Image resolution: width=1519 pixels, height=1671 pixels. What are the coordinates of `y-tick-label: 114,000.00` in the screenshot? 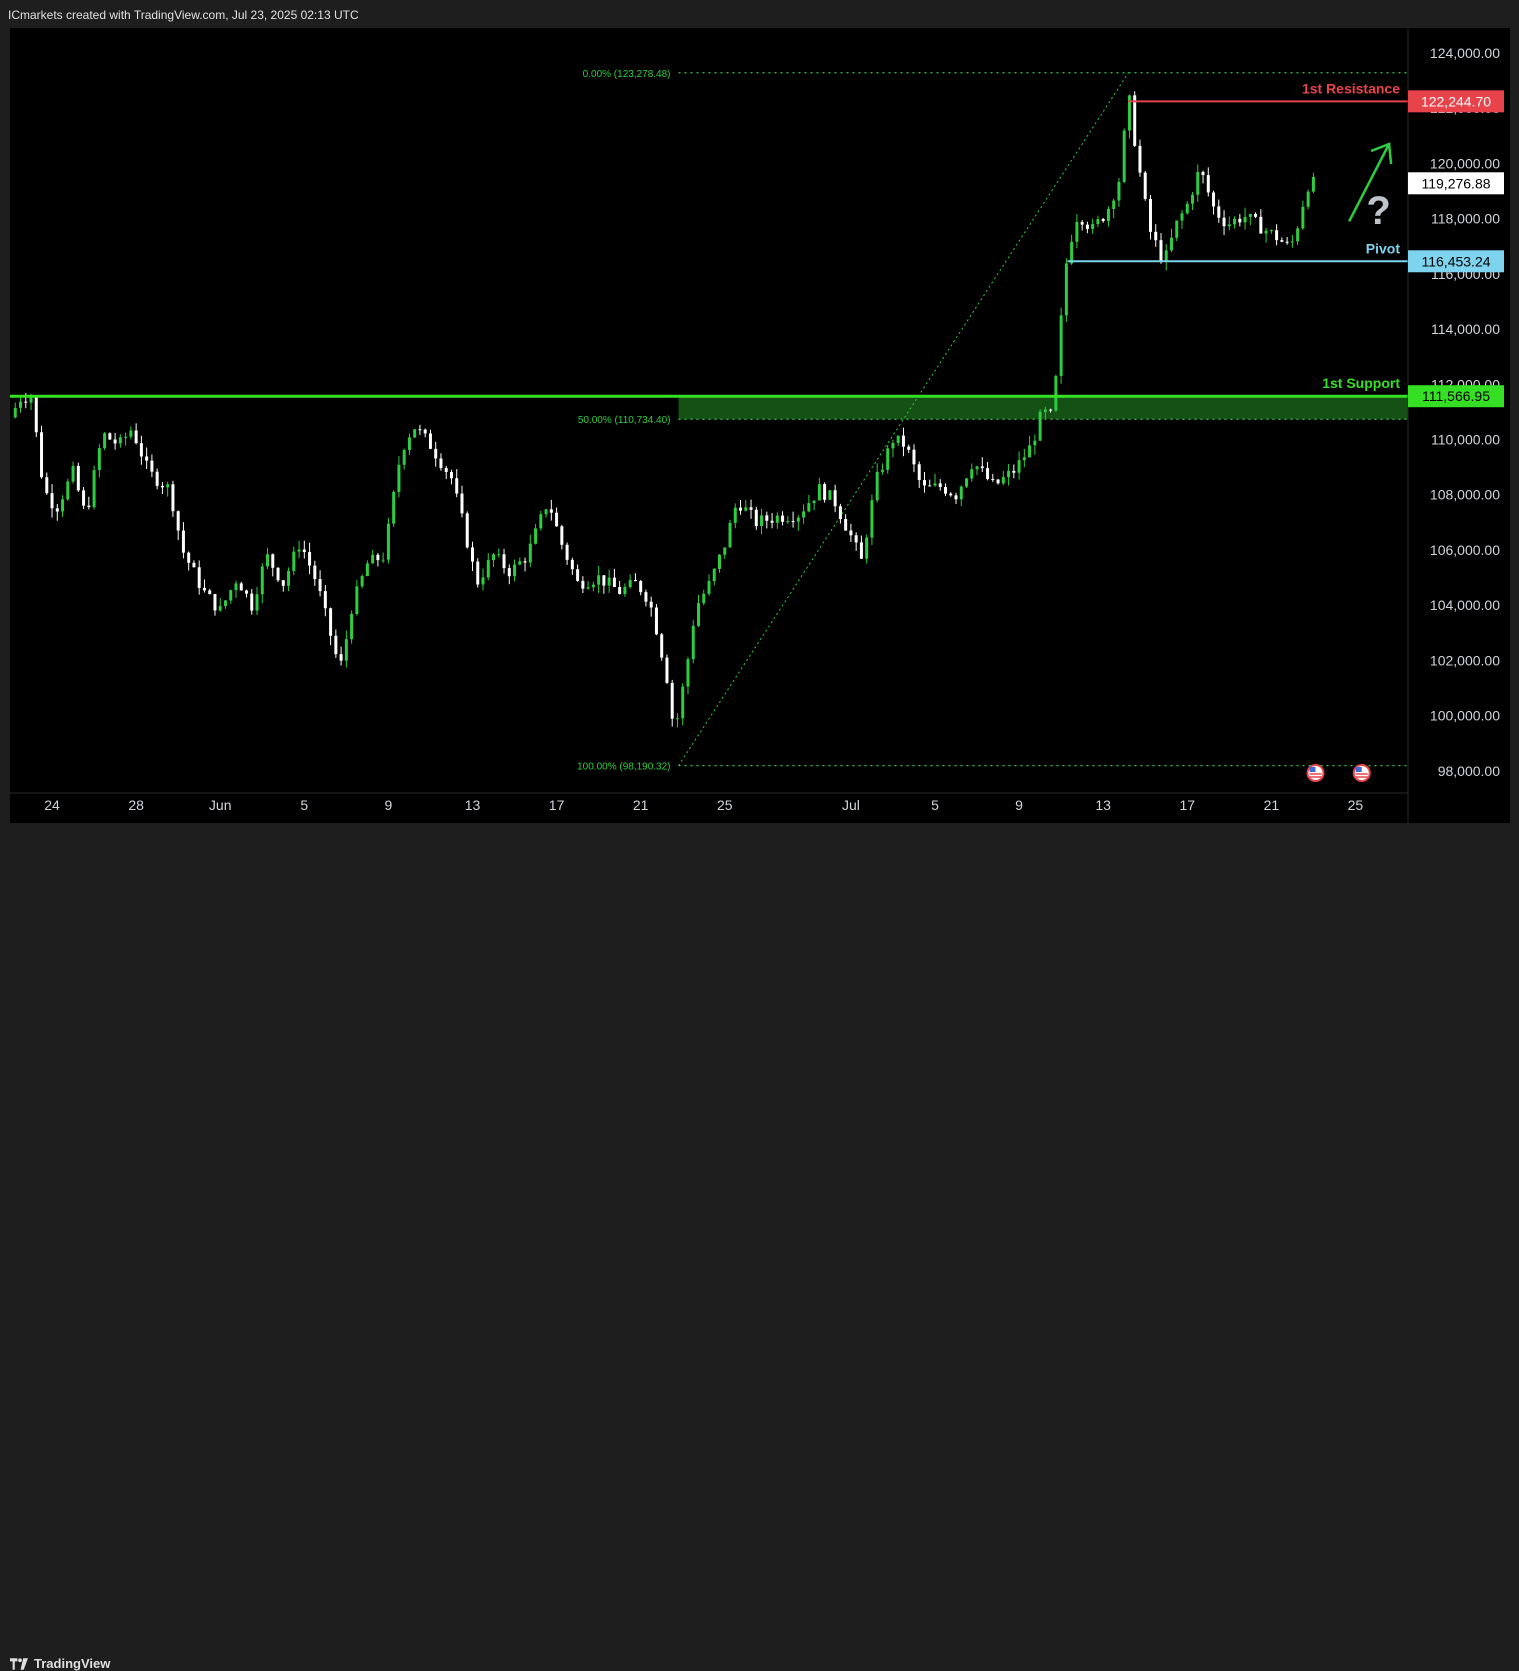 It's located at (1465, 329).